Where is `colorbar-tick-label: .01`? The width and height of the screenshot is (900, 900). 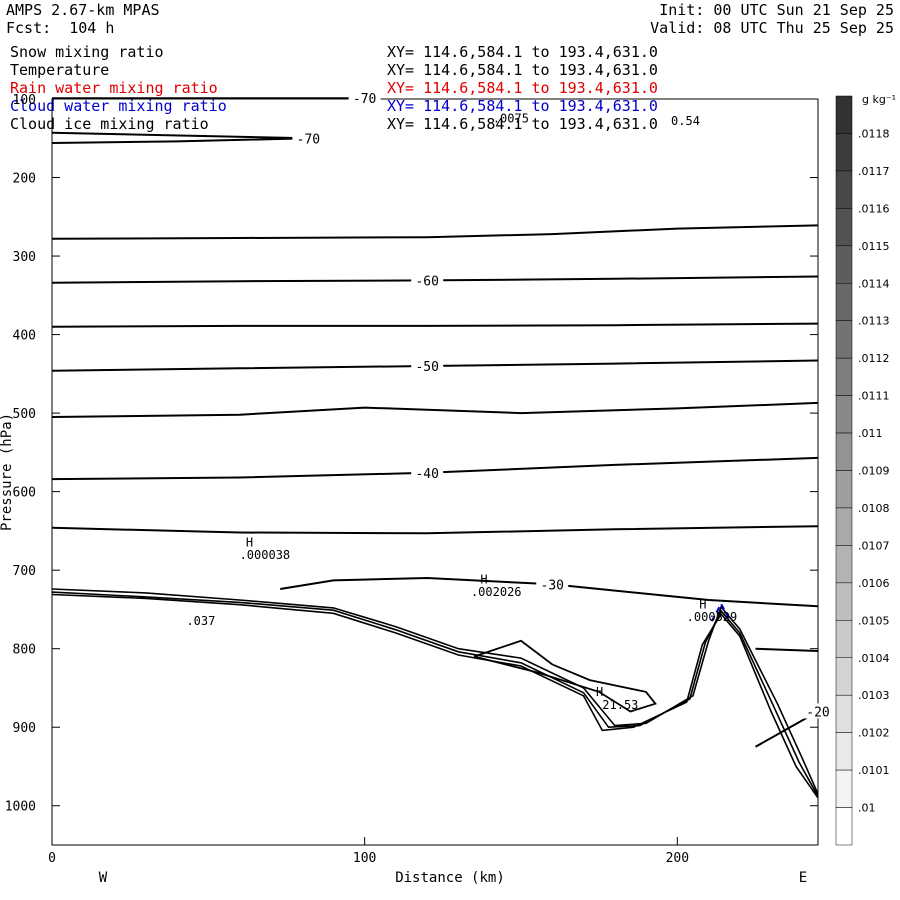 colorbar-tick-label: .01 is located at coordinates (867, 808).